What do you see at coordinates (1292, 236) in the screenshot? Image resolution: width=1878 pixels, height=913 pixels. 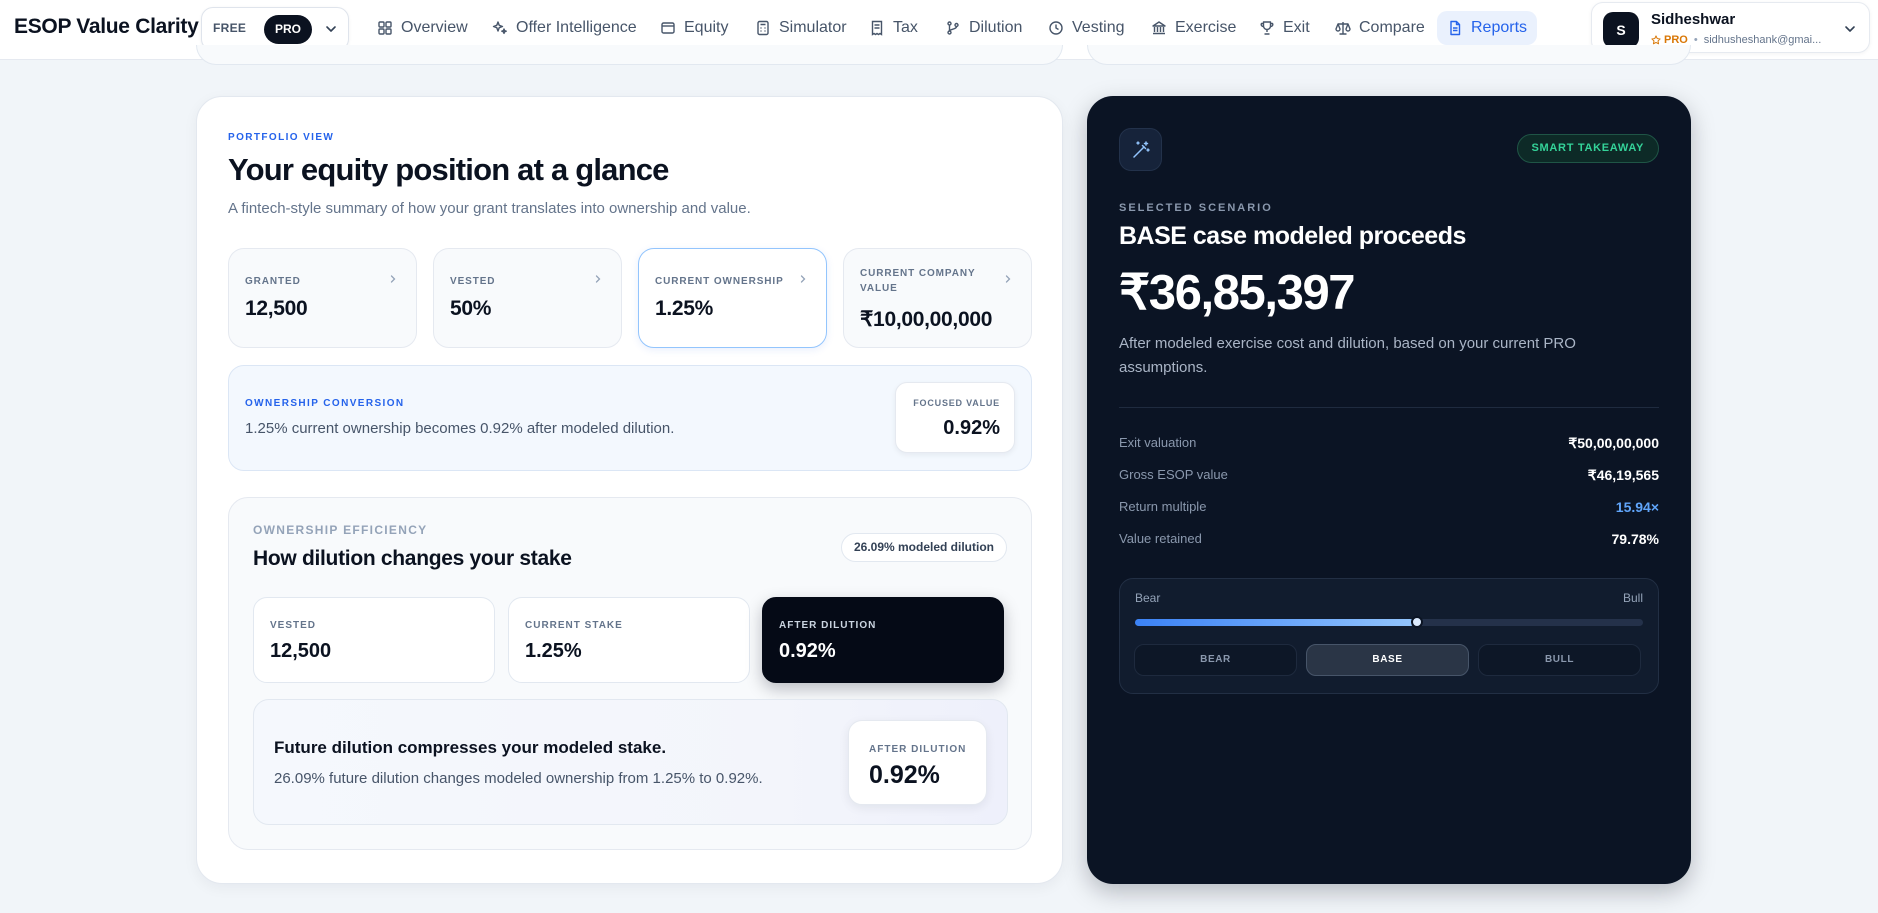 I see `scenario-title: BASE case modeled proceeds` at bounding box center [1292, 236].